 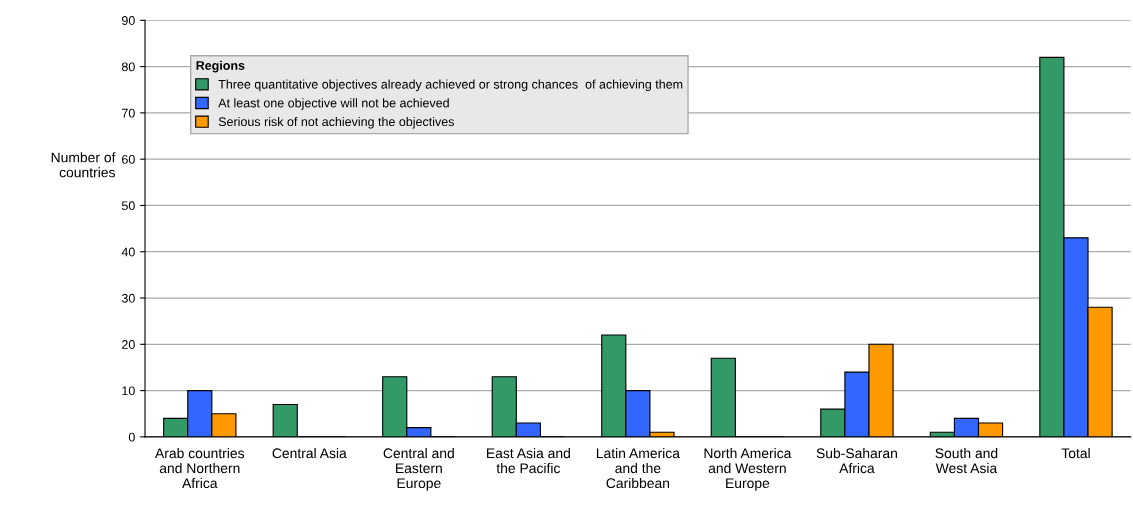 What do you see at coordinates (128, 206) in the screenshot?
I see `y-tick-label: 50` at bounding box center [128, 206].